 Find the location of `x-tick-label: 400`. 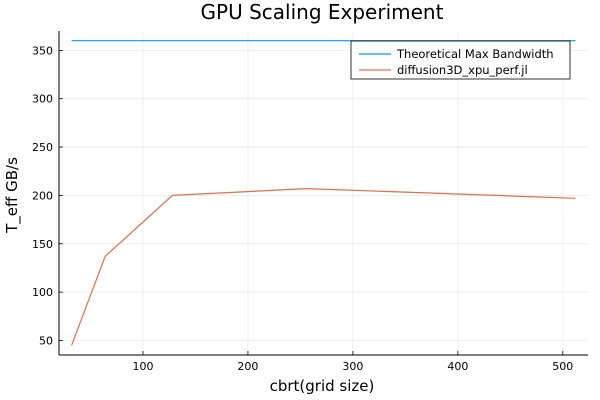

x-tick-label: 400 is located at coordinates (457, 366).